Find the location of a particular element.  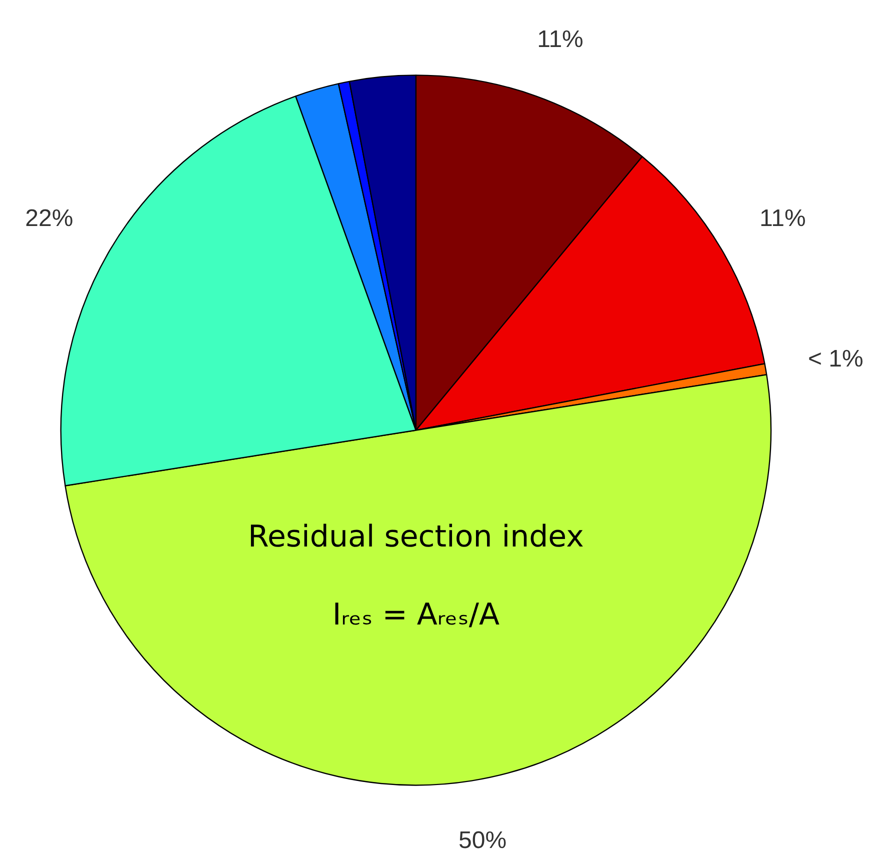

text: Iᵣₑₛ = Aᵣₑₛ/A is located at coordinates (416, 614).